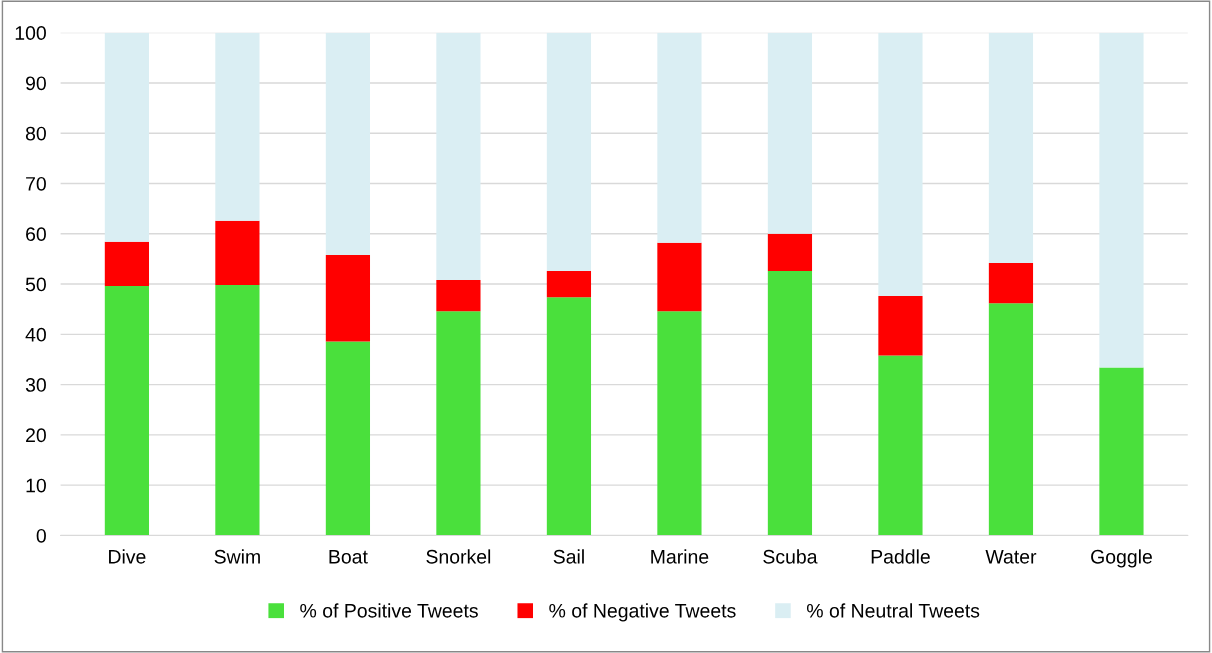  What do you see at coordinates (35, 334) in the screenshot?
I see `y-tick-label: 40` at bounding box center [35, 334].